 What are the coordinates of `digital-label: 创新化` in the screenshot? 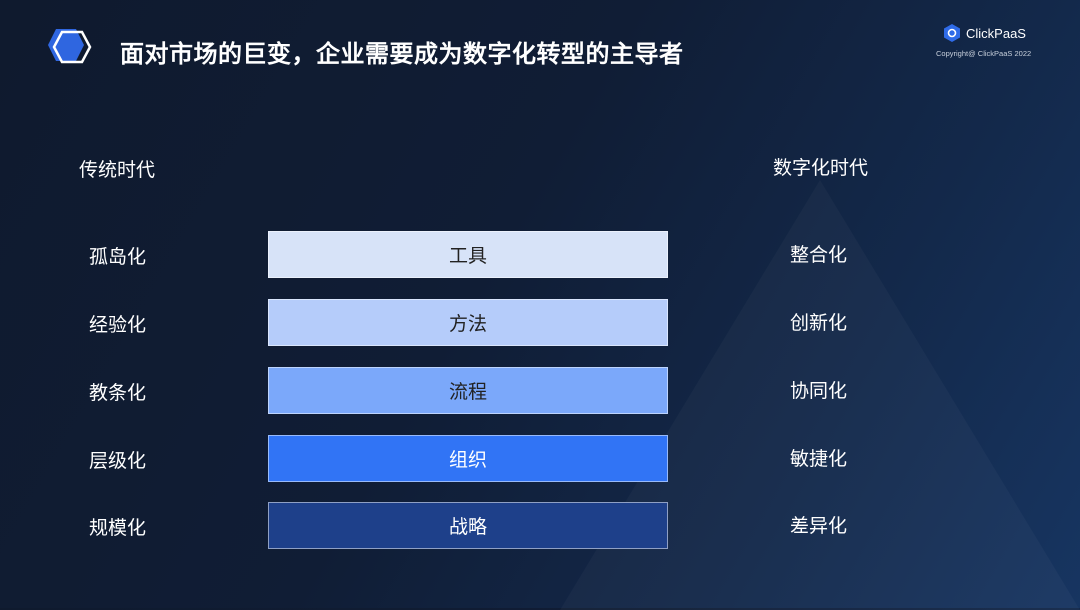 It's located at (819, 323).